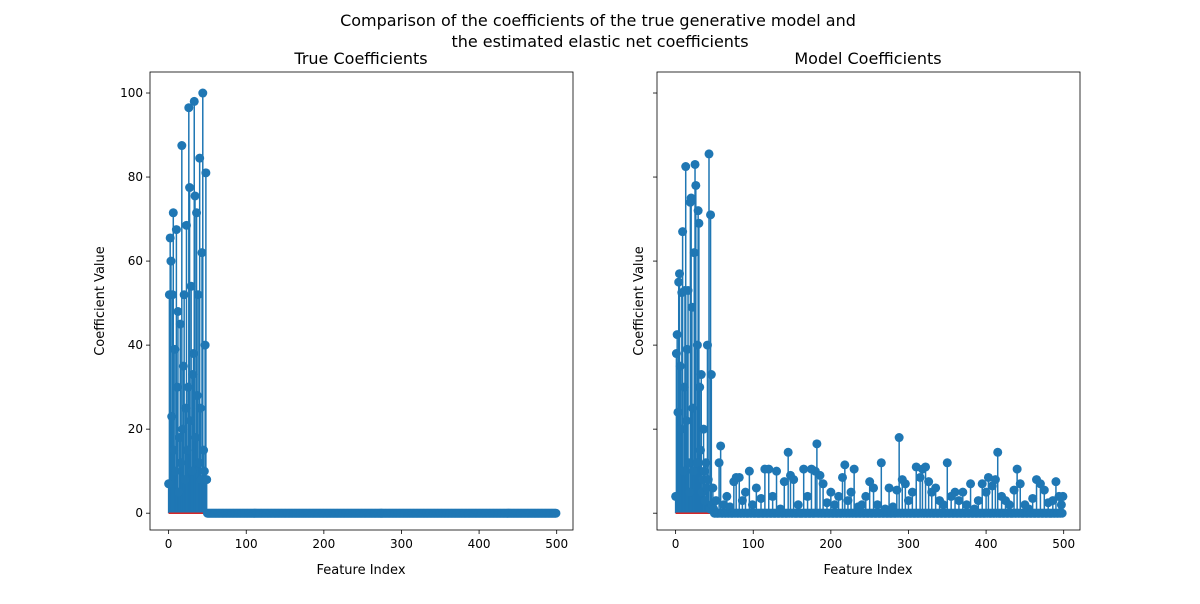 Image resolution: width=1200 pixels, height=604 pixels. What do you see at coordinates (131, 93) in the screenshot?
I see `y-tick-label: 100` at bounding box center [131, 93].